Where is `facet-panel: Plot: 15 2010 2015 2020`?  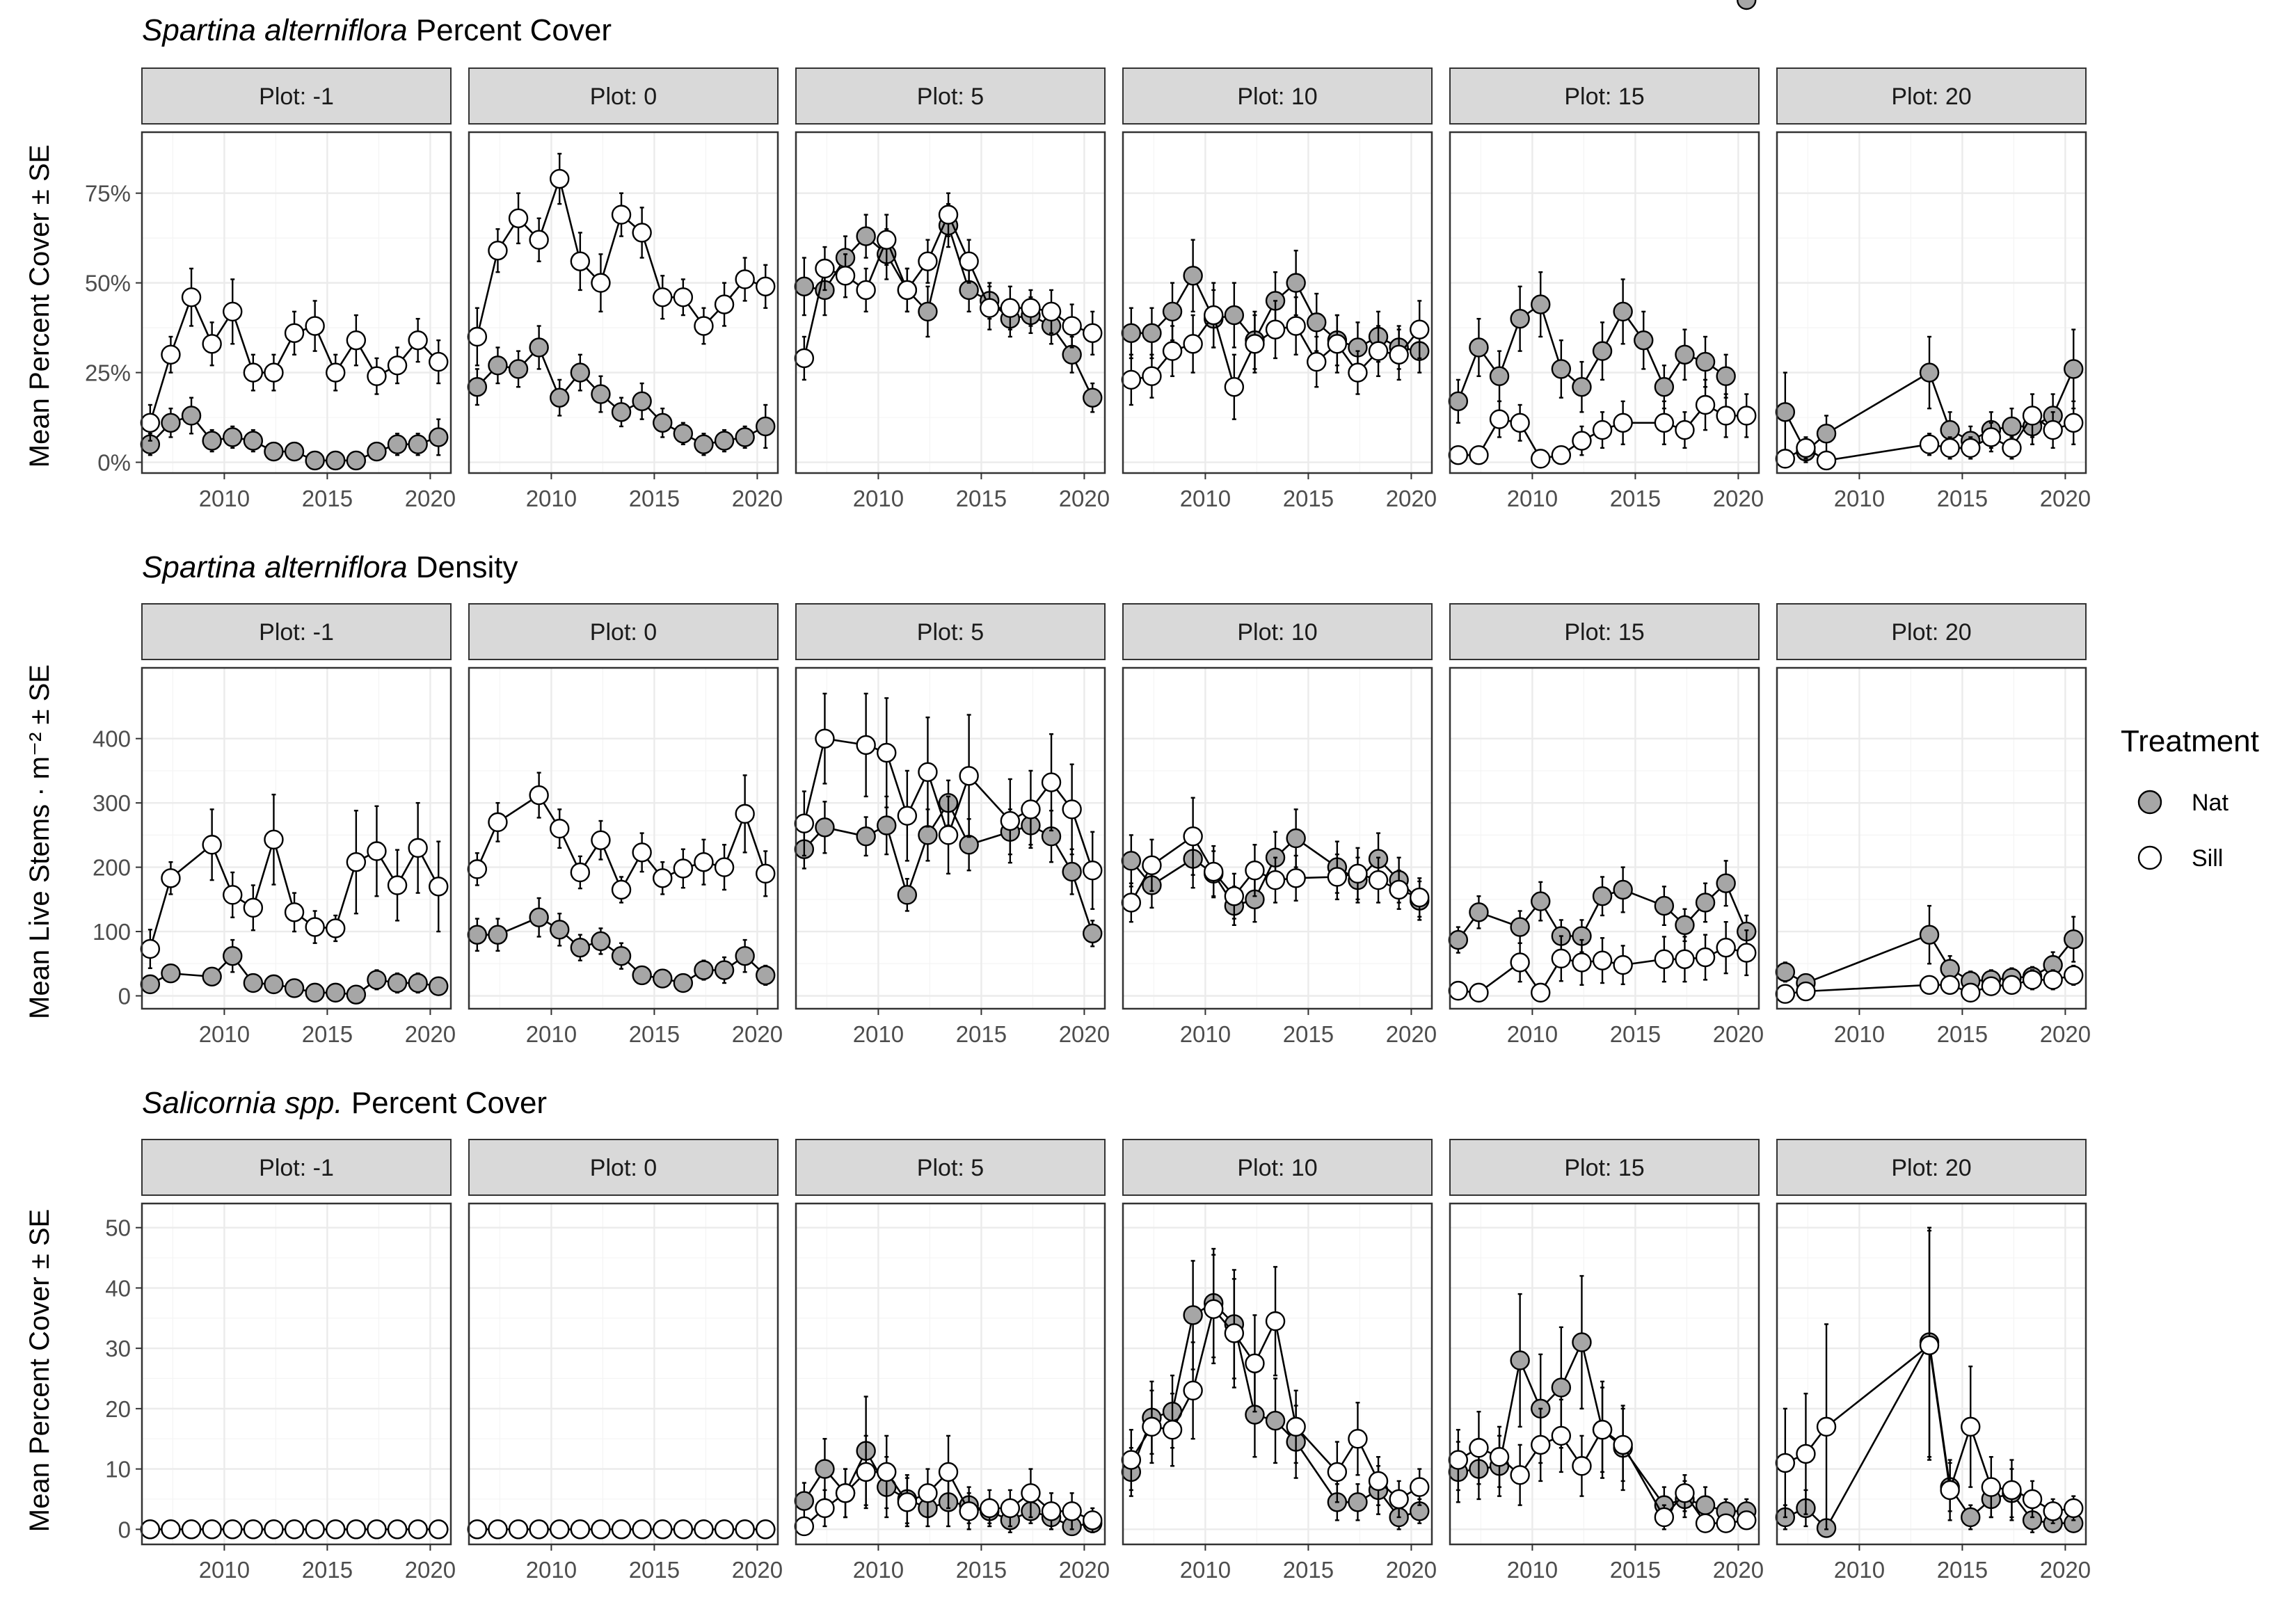
facet-panel: Plot: 15 2010 2015 2020 is located at coordinates (1606, 825).